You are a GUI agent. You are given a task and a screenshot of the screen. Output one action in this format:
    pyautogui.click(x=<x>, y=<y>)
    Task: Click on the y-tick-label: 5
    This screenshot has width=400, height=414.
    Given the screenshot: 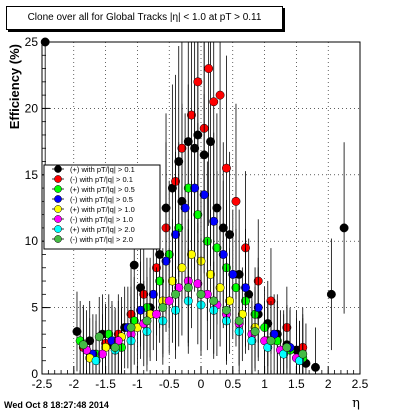 What is the action you would take?
    pyautogui.click(x=34, y=308)
    